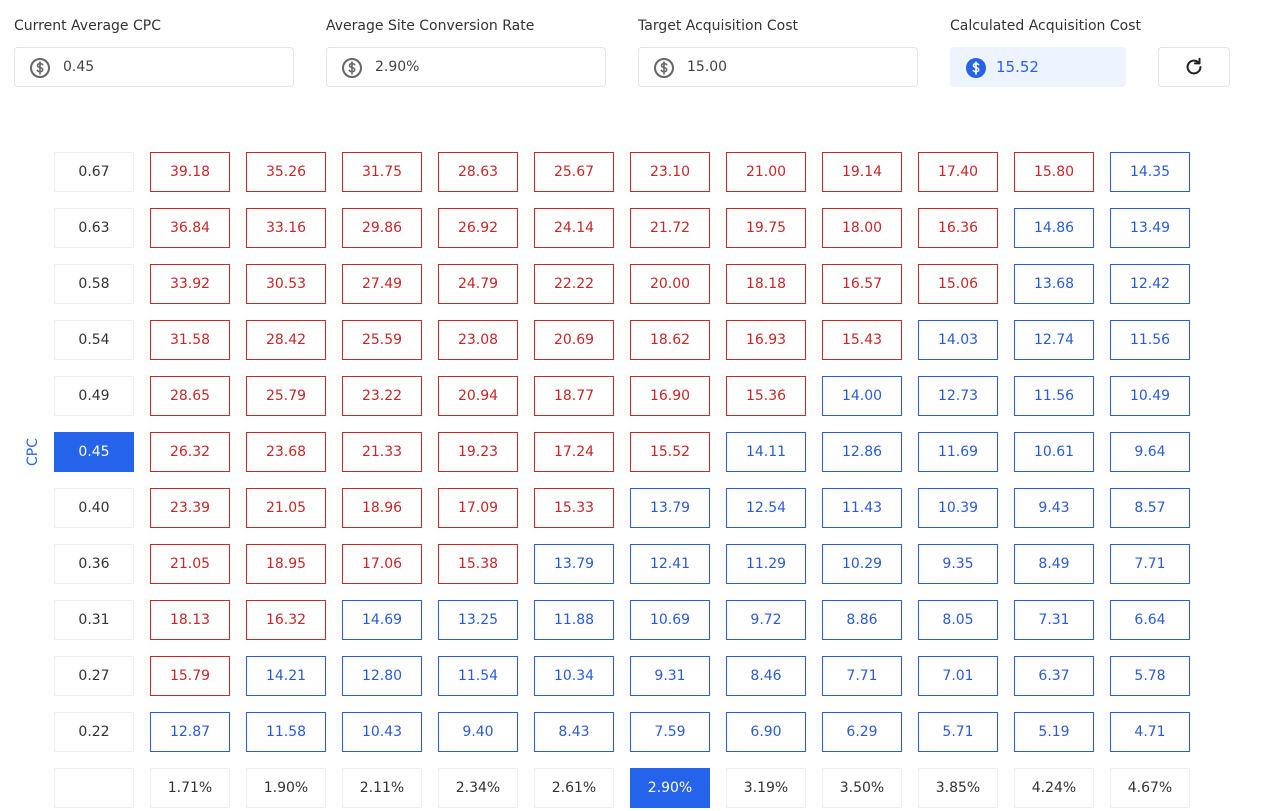 This screenshot has width=1261, height=811. Describe the element at coordinates (382, 396) in the screenshot. I see `result-cell: 23.22` at that location.